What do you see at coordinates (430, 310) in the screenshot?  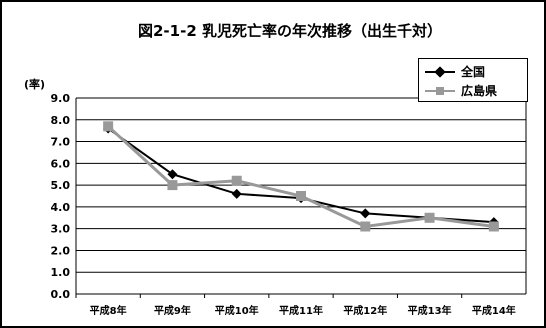 I see `x-tick-label: 平成13年` at bounding box center [430, 310].